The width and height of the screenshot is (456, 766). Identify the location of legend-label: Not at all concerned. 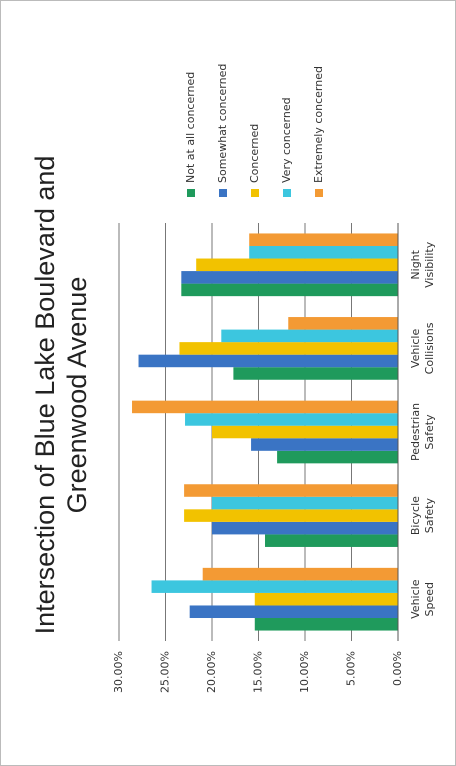
(190, 127).